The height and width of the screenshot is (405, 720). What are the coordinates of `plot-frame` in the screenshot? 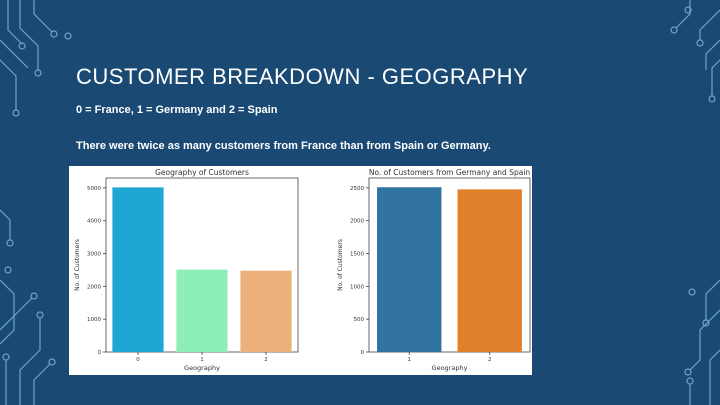 It's located at (449, 265).